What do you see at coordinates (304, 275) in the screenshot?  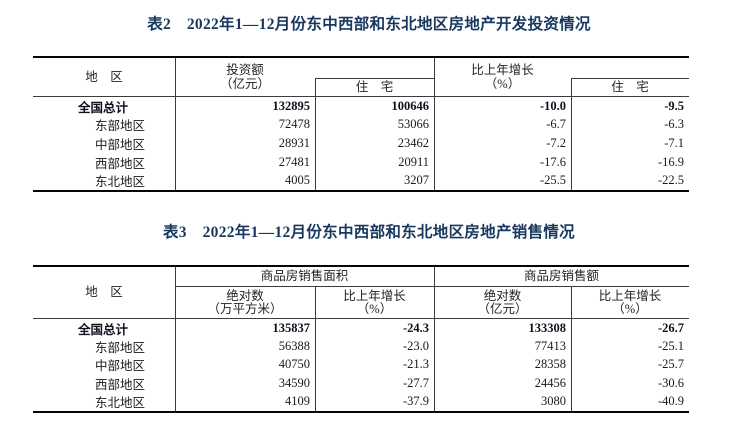 I see `table3-header-group-area: 商品房销售面积` at bounding box center [304, 275].